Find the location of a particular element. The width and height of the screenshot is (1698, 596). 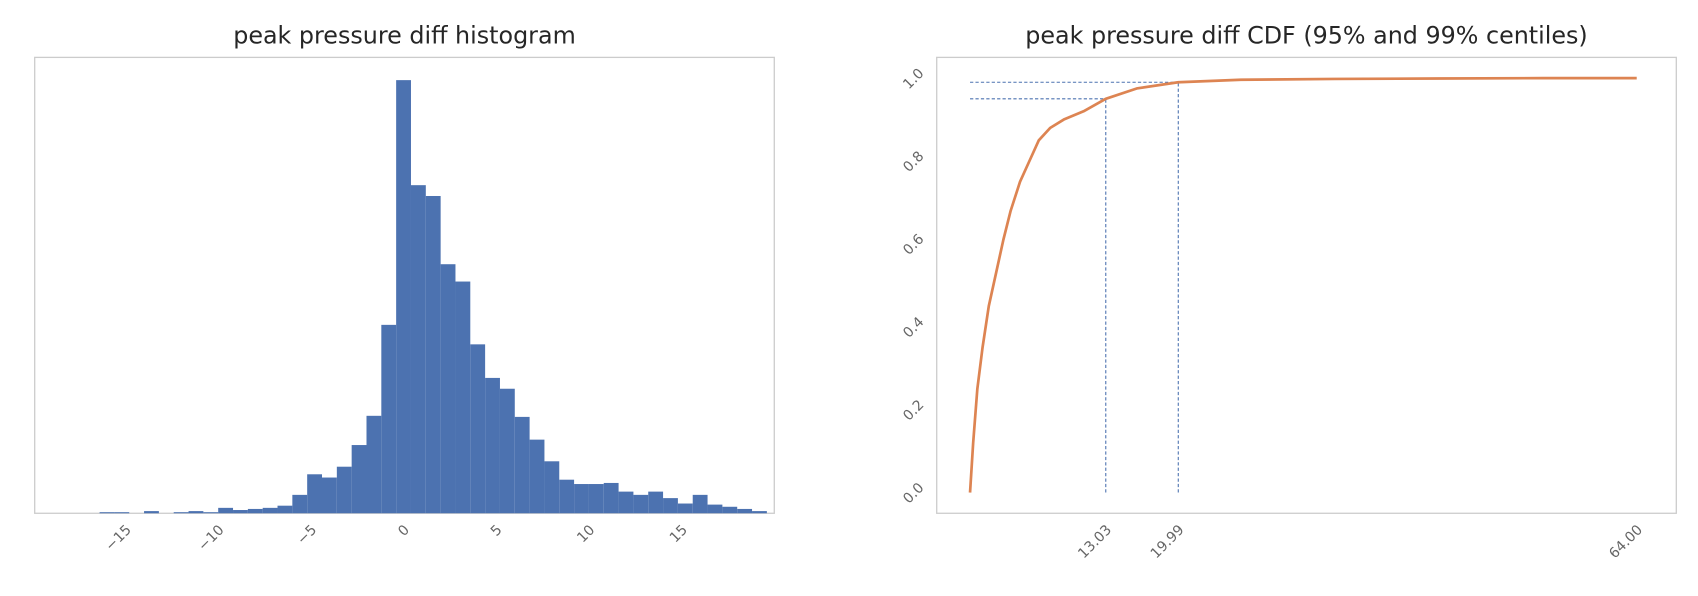

y-tick-label: 0.2 is located at coordinates (913, 410).